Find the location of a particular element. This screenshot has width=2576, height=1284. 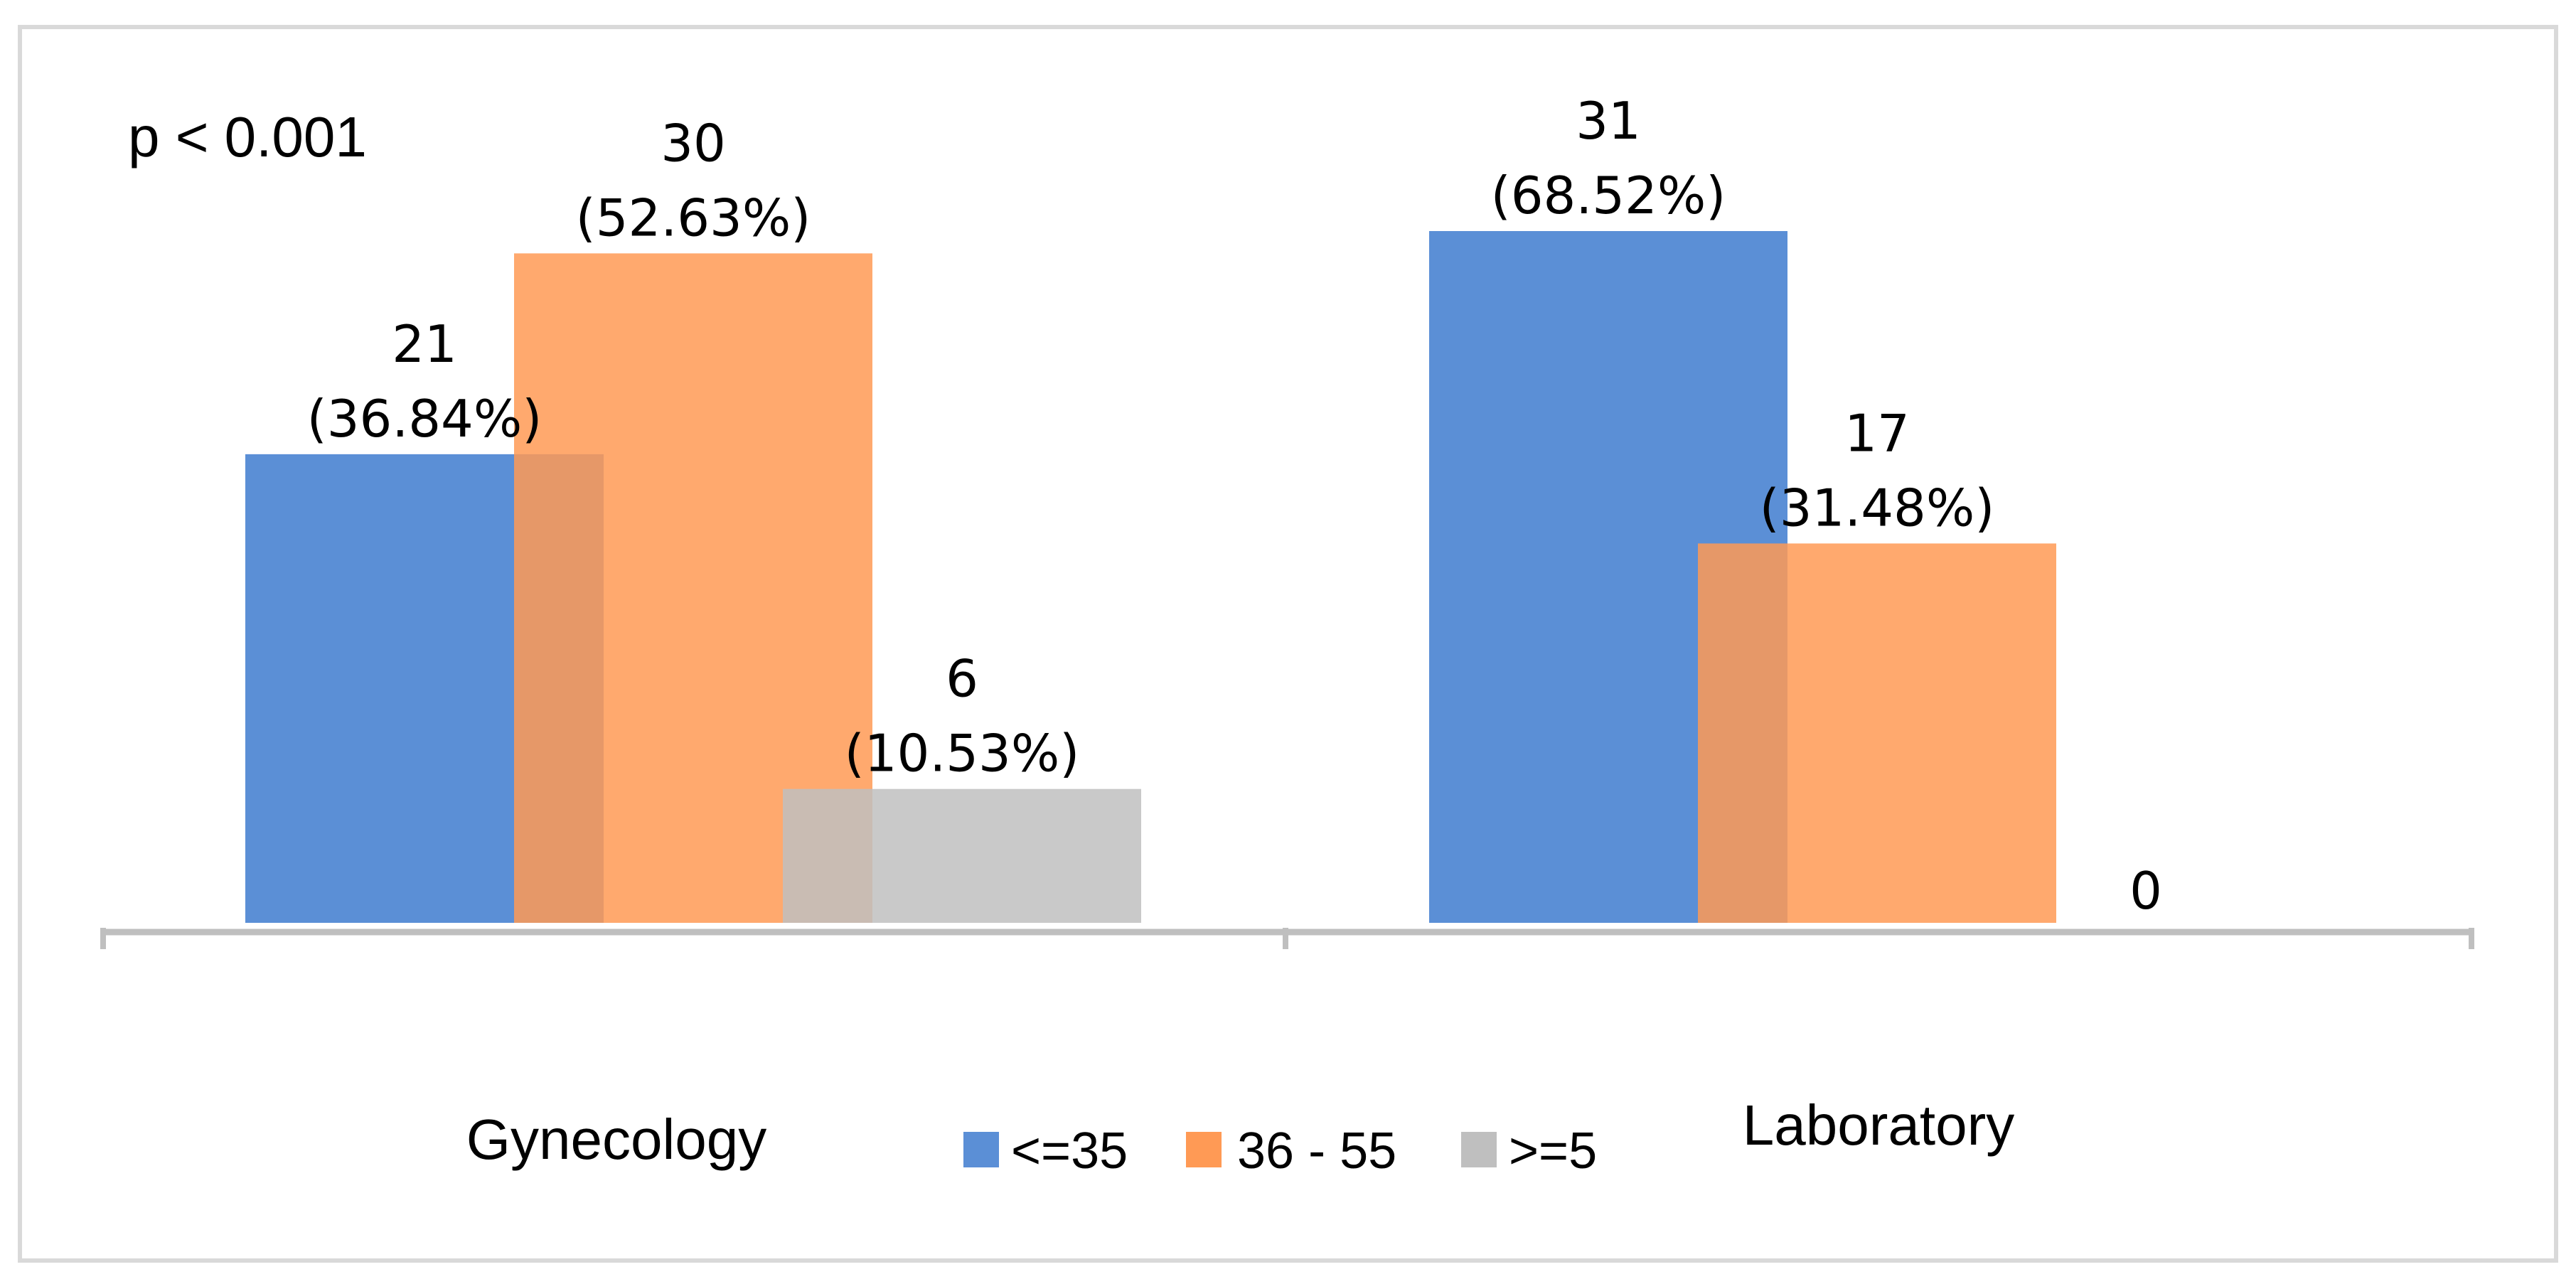

legend: <=35 36 - 55 >=5 is located at coordinates (1280, 1151).